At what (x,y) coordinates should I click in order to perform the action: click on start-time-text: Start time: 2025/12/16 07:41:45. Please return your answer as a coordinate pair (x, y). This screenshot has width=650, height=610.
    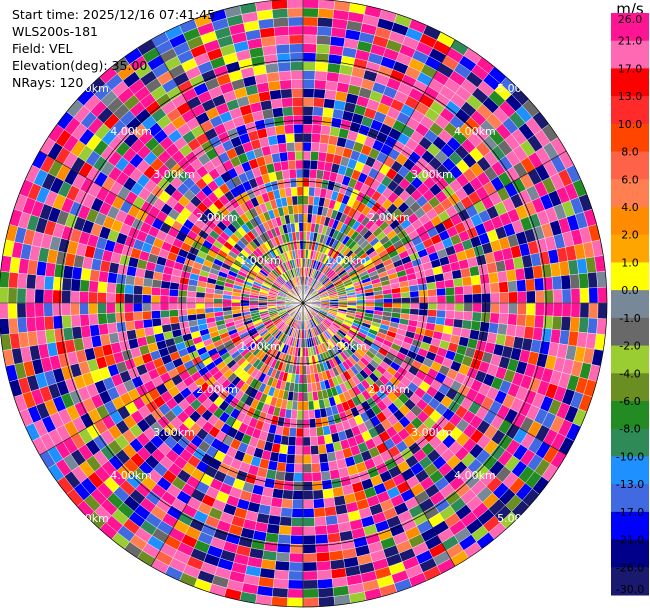
    Looking at the image, I should click on (114, 14).